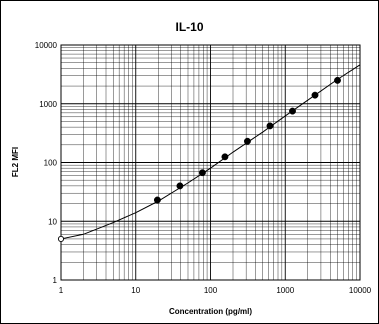  Describe the element at coordinates (189, 27) in the screenshot. I see `chart-title: IL-10` at that location.